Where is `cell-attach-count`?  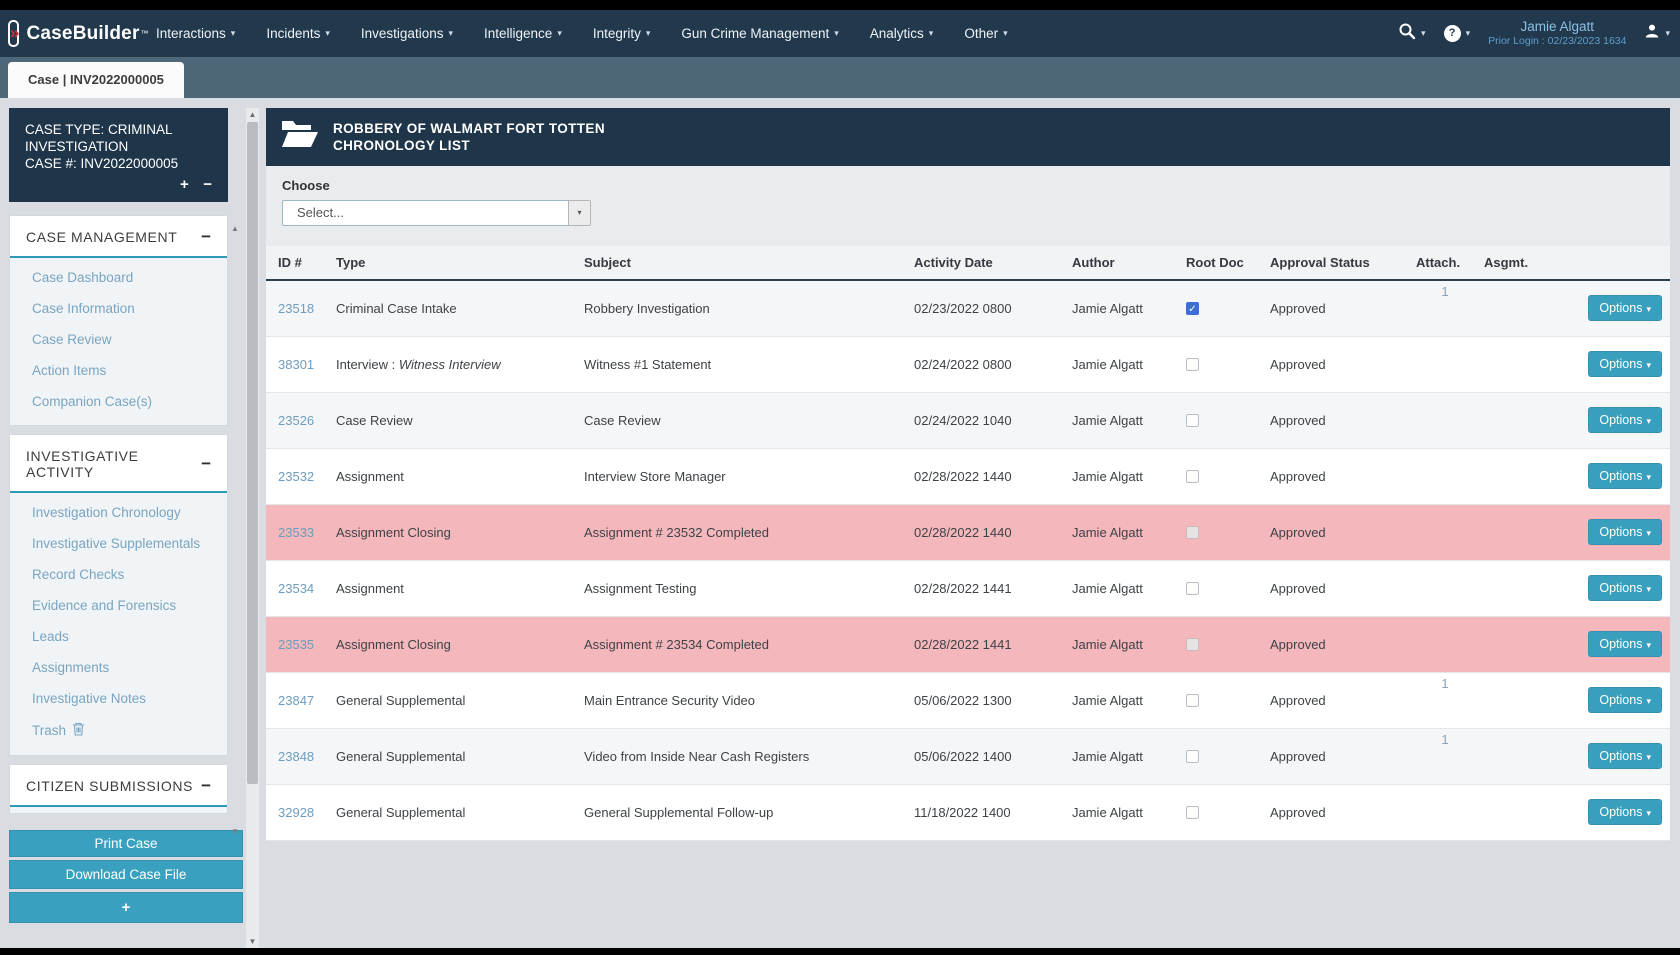 cell-attach-count is located at coordinates (1442, 420).